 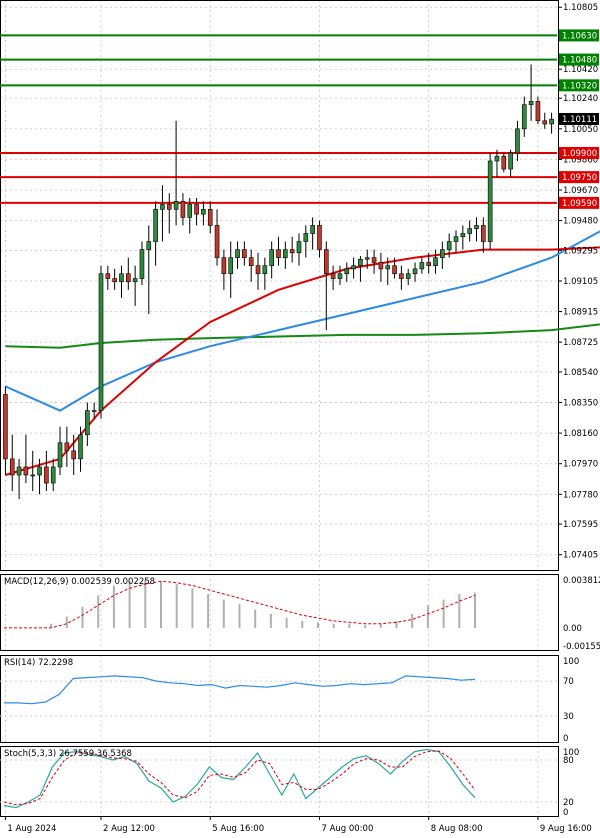 I want to click on indicator-label: MACD(12,26,9) 0.002539 0.002258, so click(x=79, y=582).